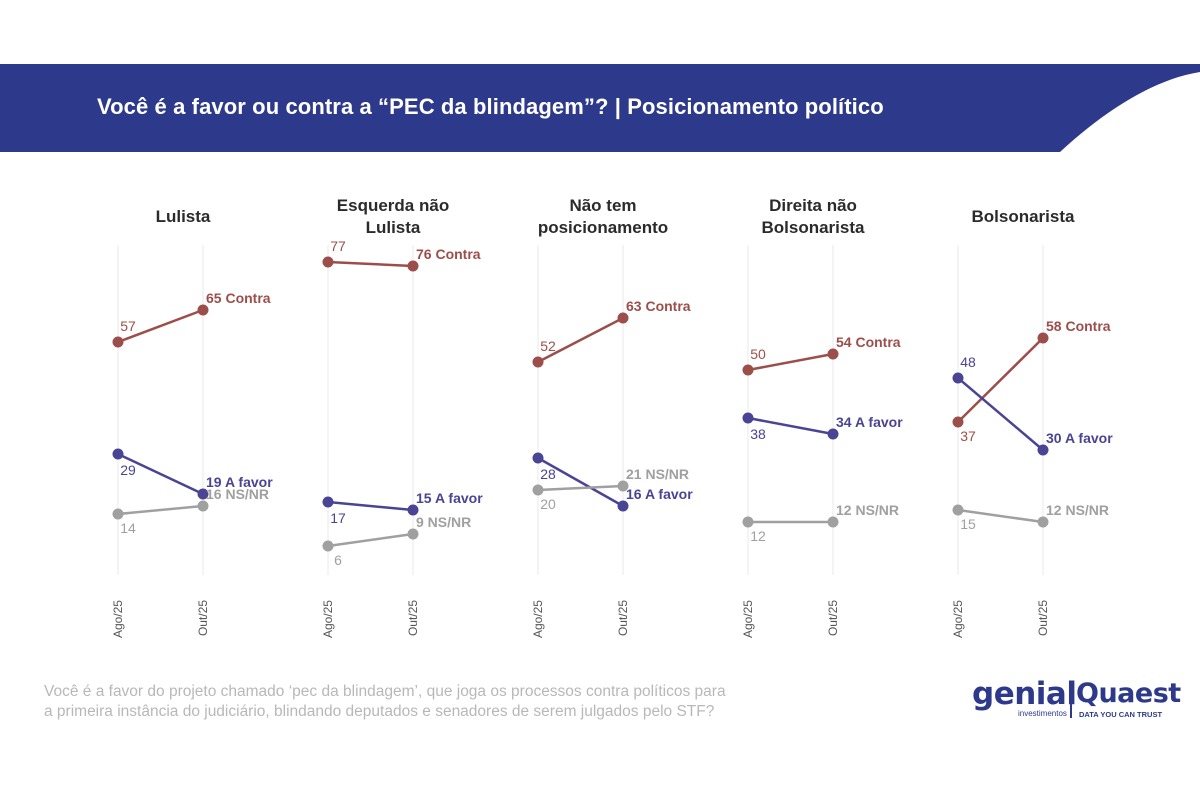  What do you see at coordinates (1043, 338) in the screenshot?
I see `panel-5-contra-point-out` at bounding box center [1043, 338].